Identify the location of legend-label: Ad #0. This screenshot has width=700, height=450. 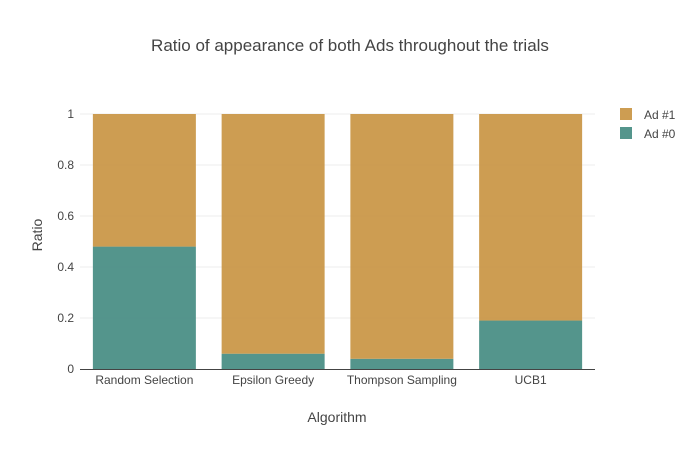
(660, 134).